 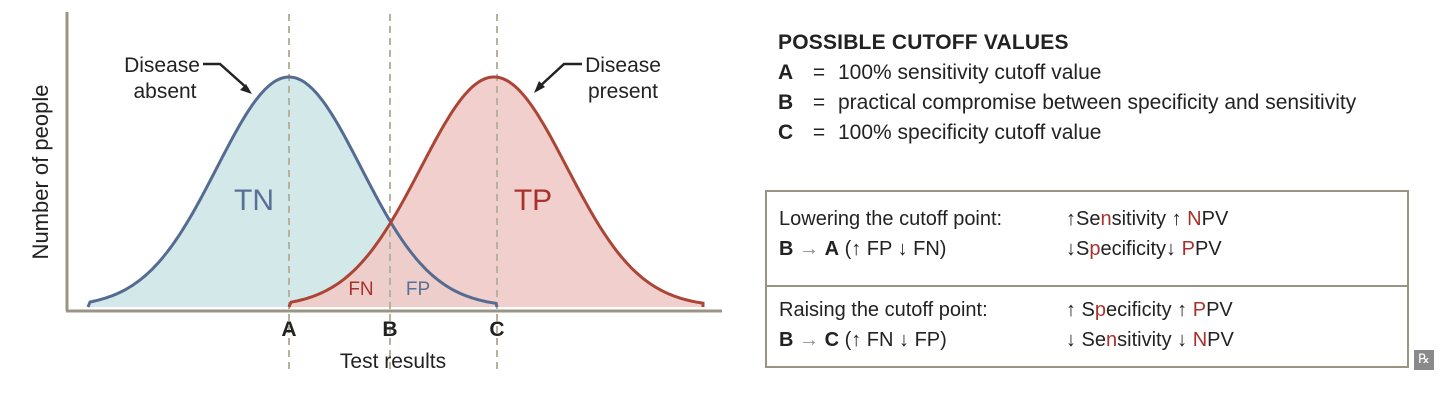 What do you see at coordinates (786, 132) in the screenshot?
I see `legend-key: C` at bounding box center [786, 132].